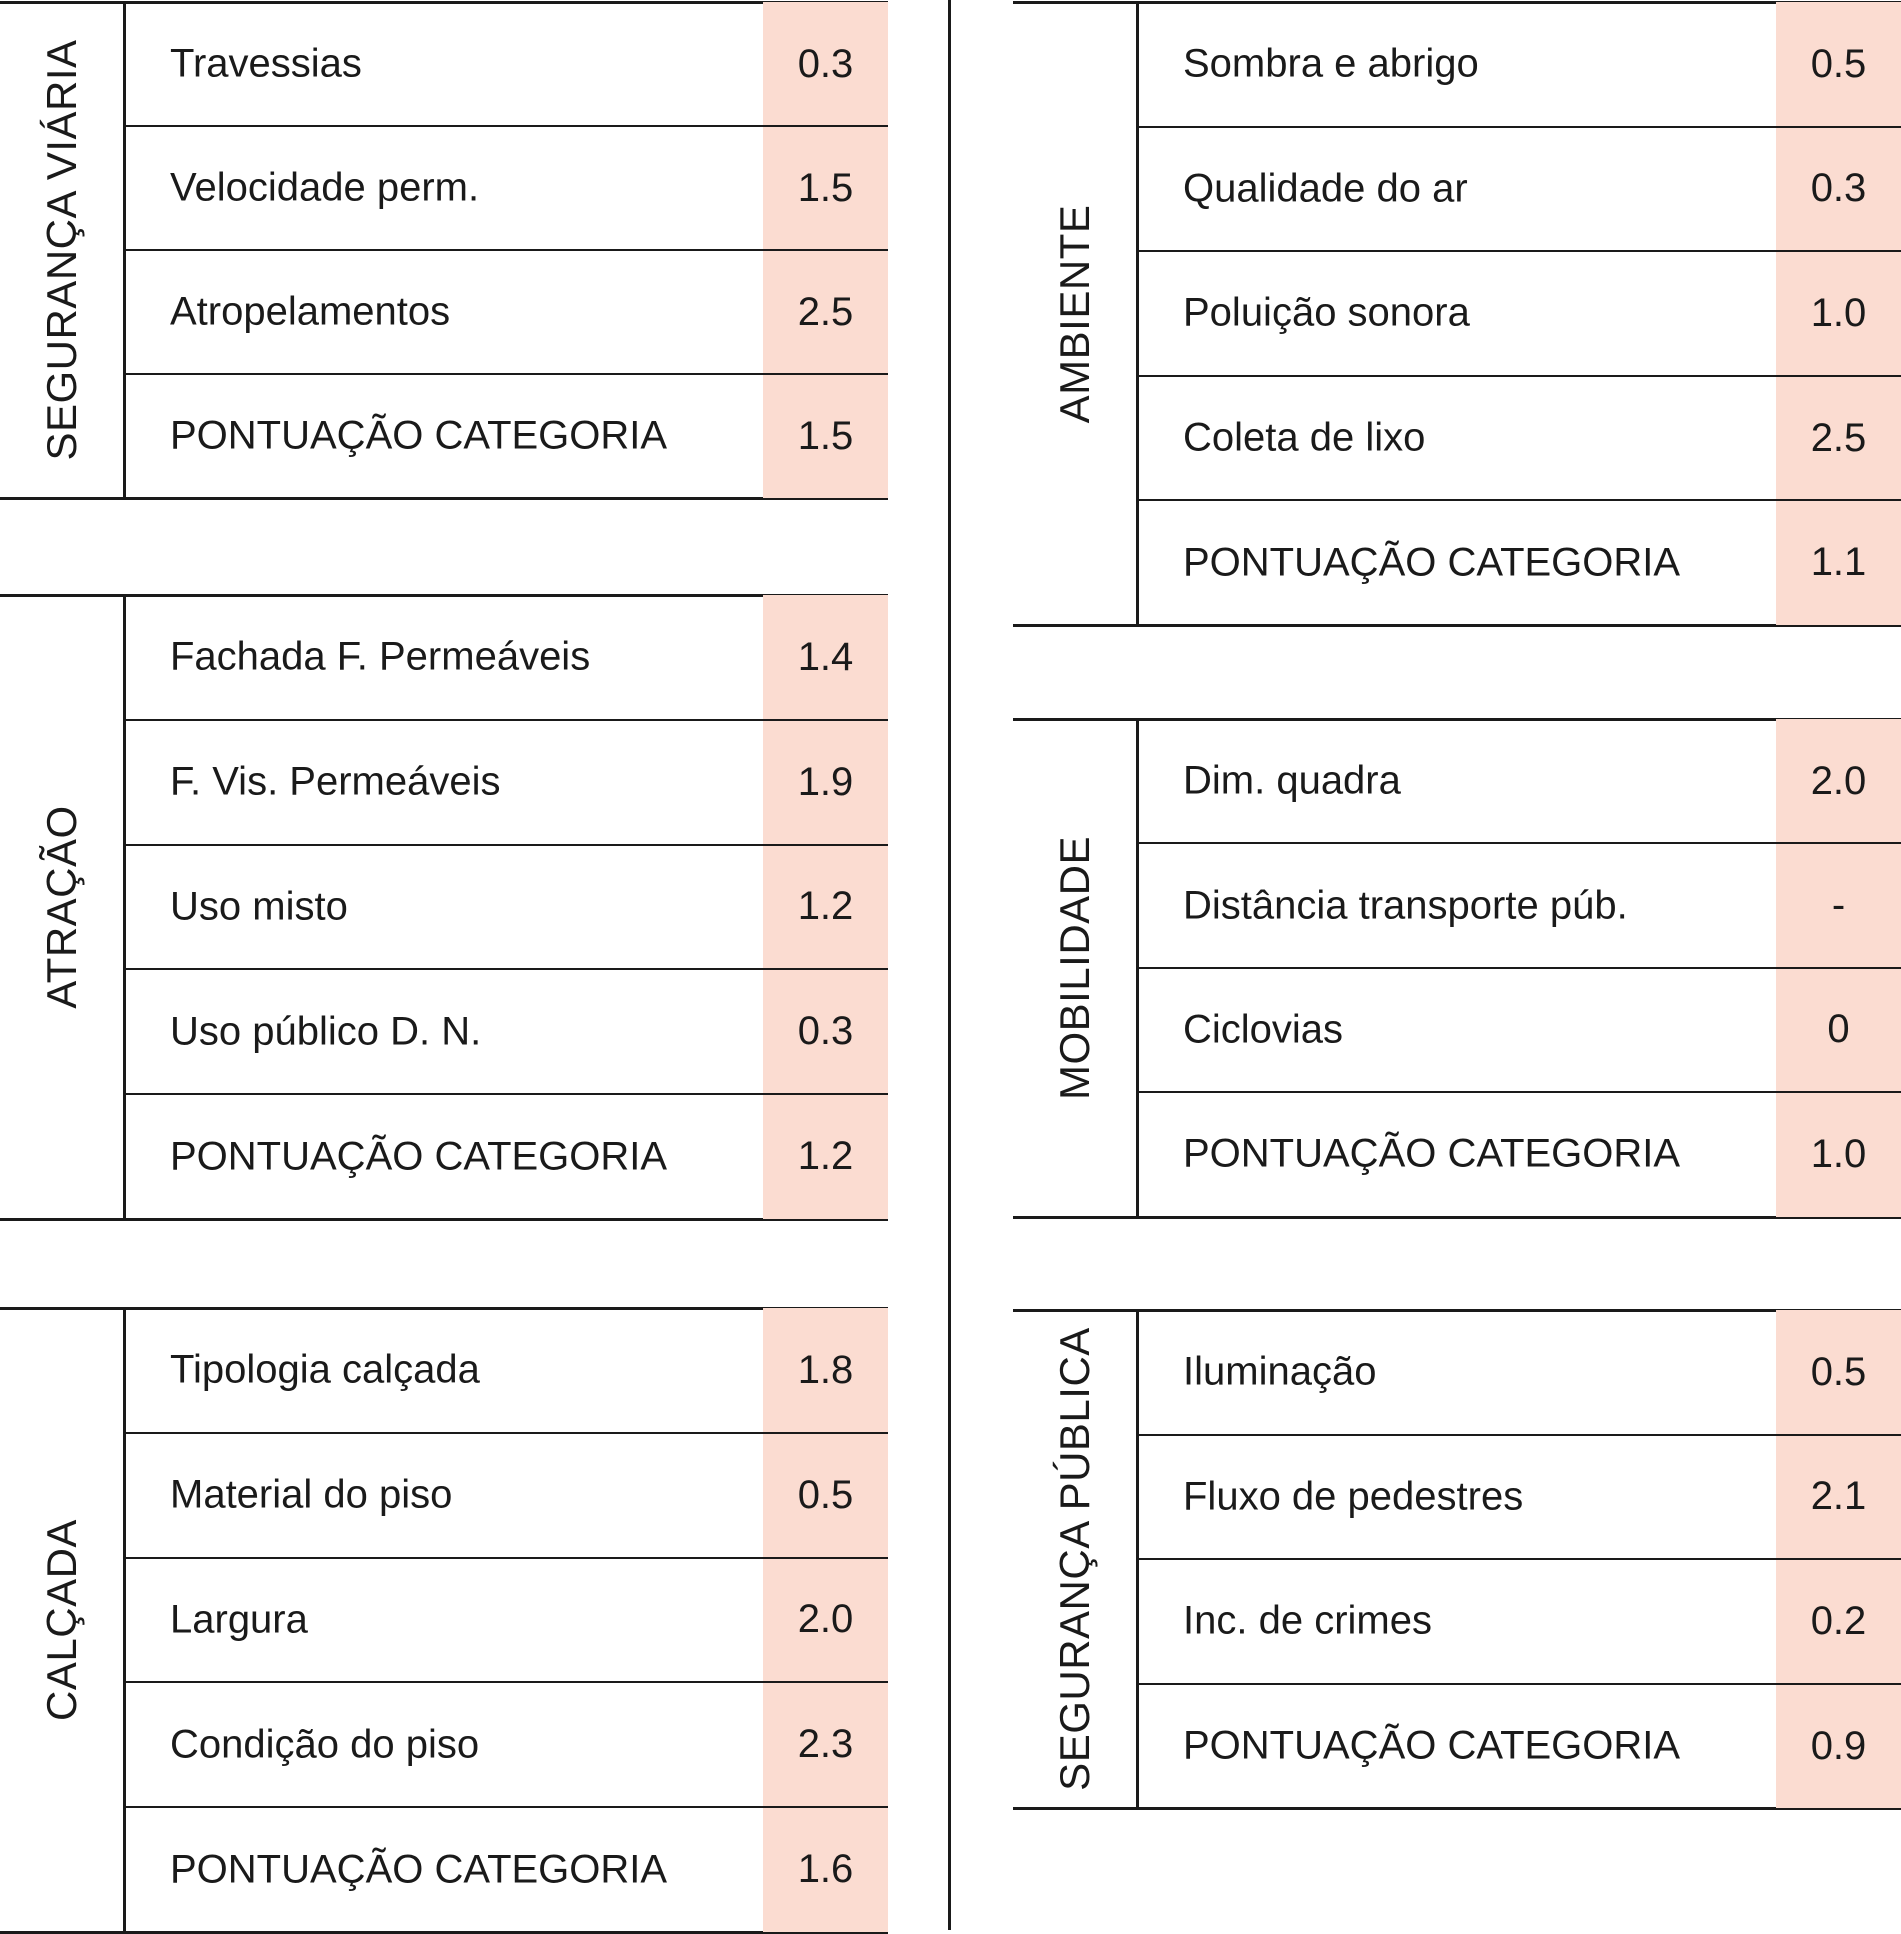 The image size is (1901, 1934). I want to click on category-cell: SEGURANÇA PÚBLICA, so click(1076, 1559).